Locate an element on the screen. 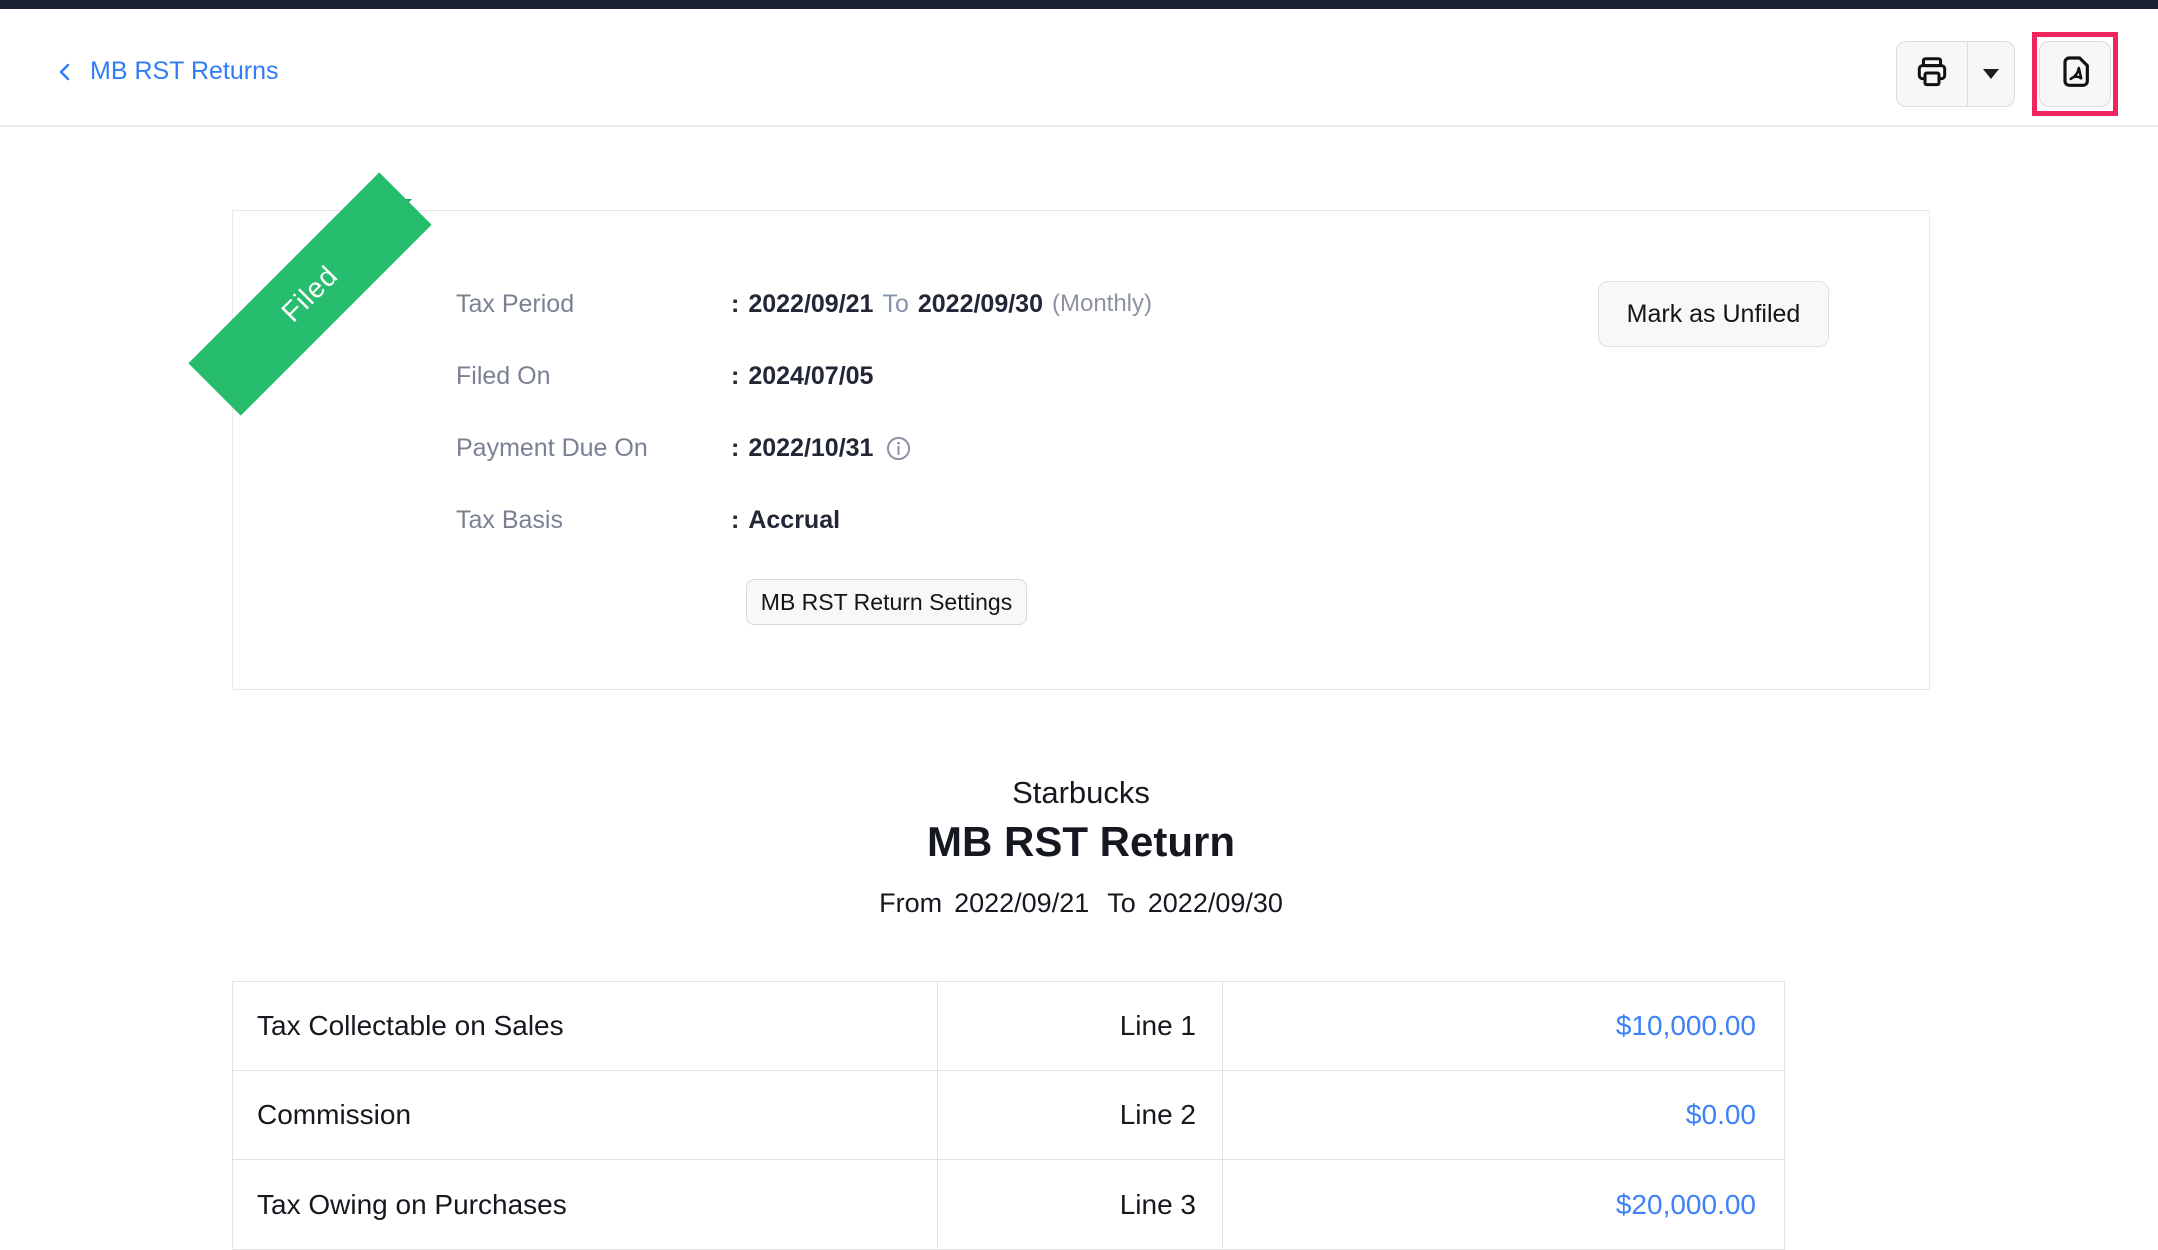  filed-on-date: 2024/07/05 is located at coordinates (811, 375).